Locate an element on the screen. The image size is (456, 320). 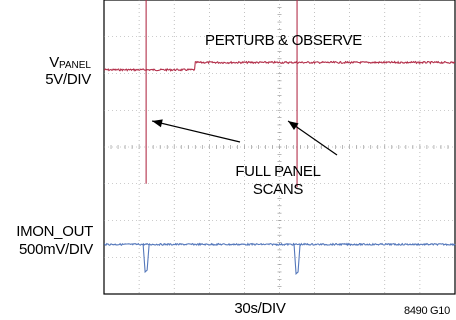
x-axis-scale-label: 30s/DIV is located at coordinates (260, 308).